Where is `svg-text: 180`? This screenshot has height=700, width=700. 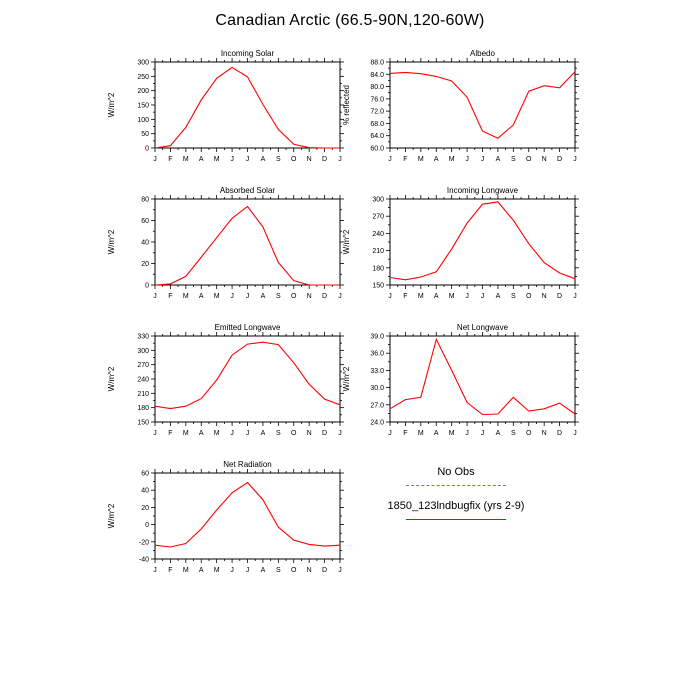 svg-text: 180 is located at coordinates (143, 408).